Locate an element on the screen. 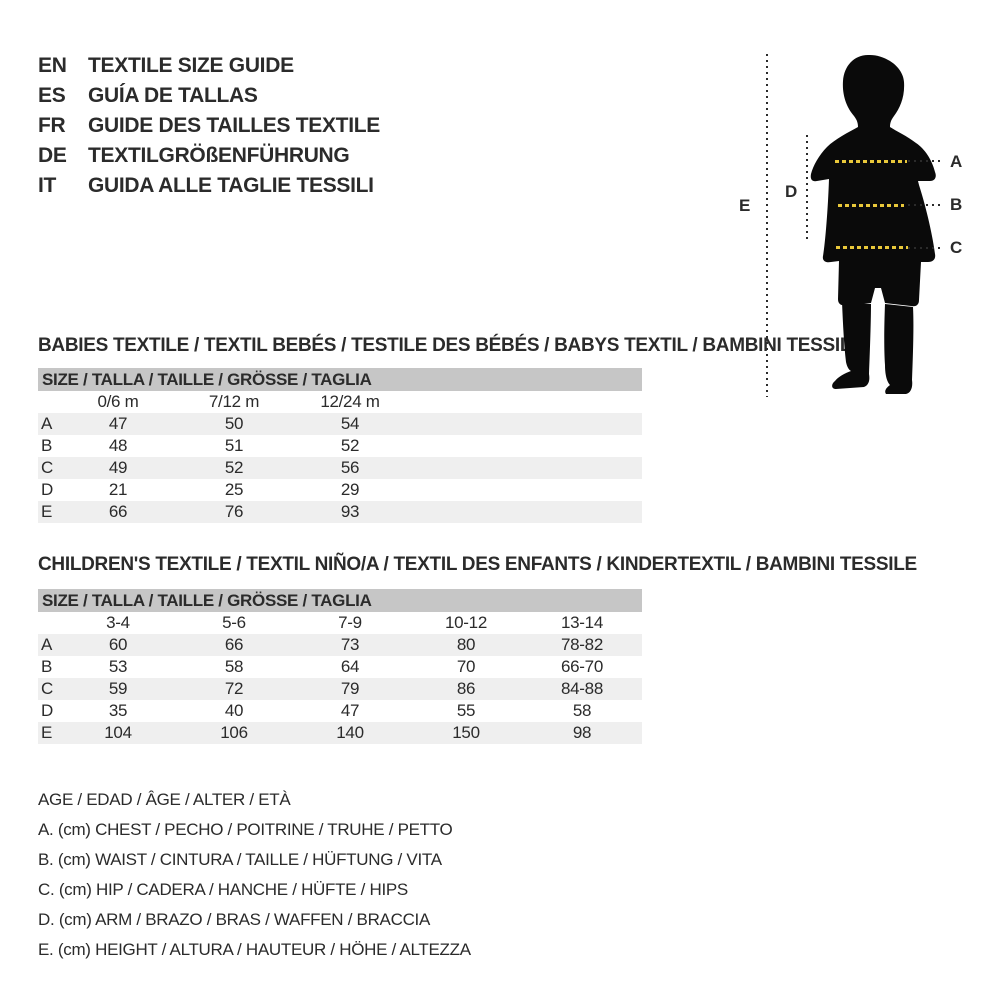  column-header: 0/6 m is located at coordinates (118, 401).